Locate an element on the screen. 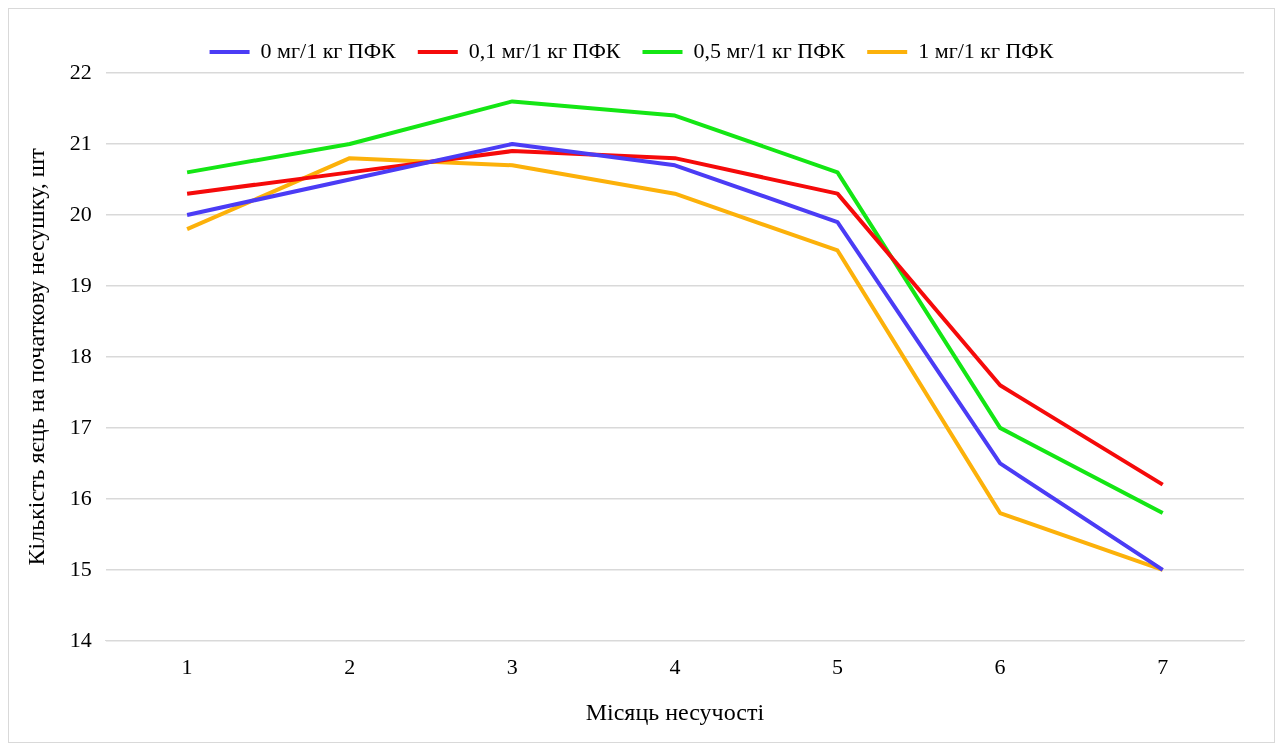 This screenshot has width=1287, height=751. y-axis-title: Кількість яєць на початкову несушку, шт is located at coordinates (35, 356).